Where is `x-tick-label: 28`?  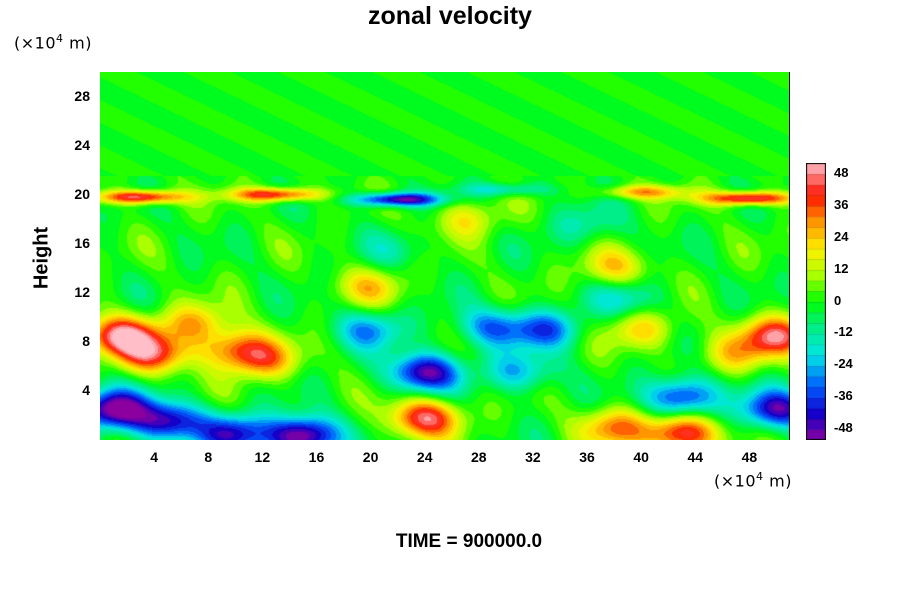
x-tick-label: 28 is located at coordinates (479, 457).